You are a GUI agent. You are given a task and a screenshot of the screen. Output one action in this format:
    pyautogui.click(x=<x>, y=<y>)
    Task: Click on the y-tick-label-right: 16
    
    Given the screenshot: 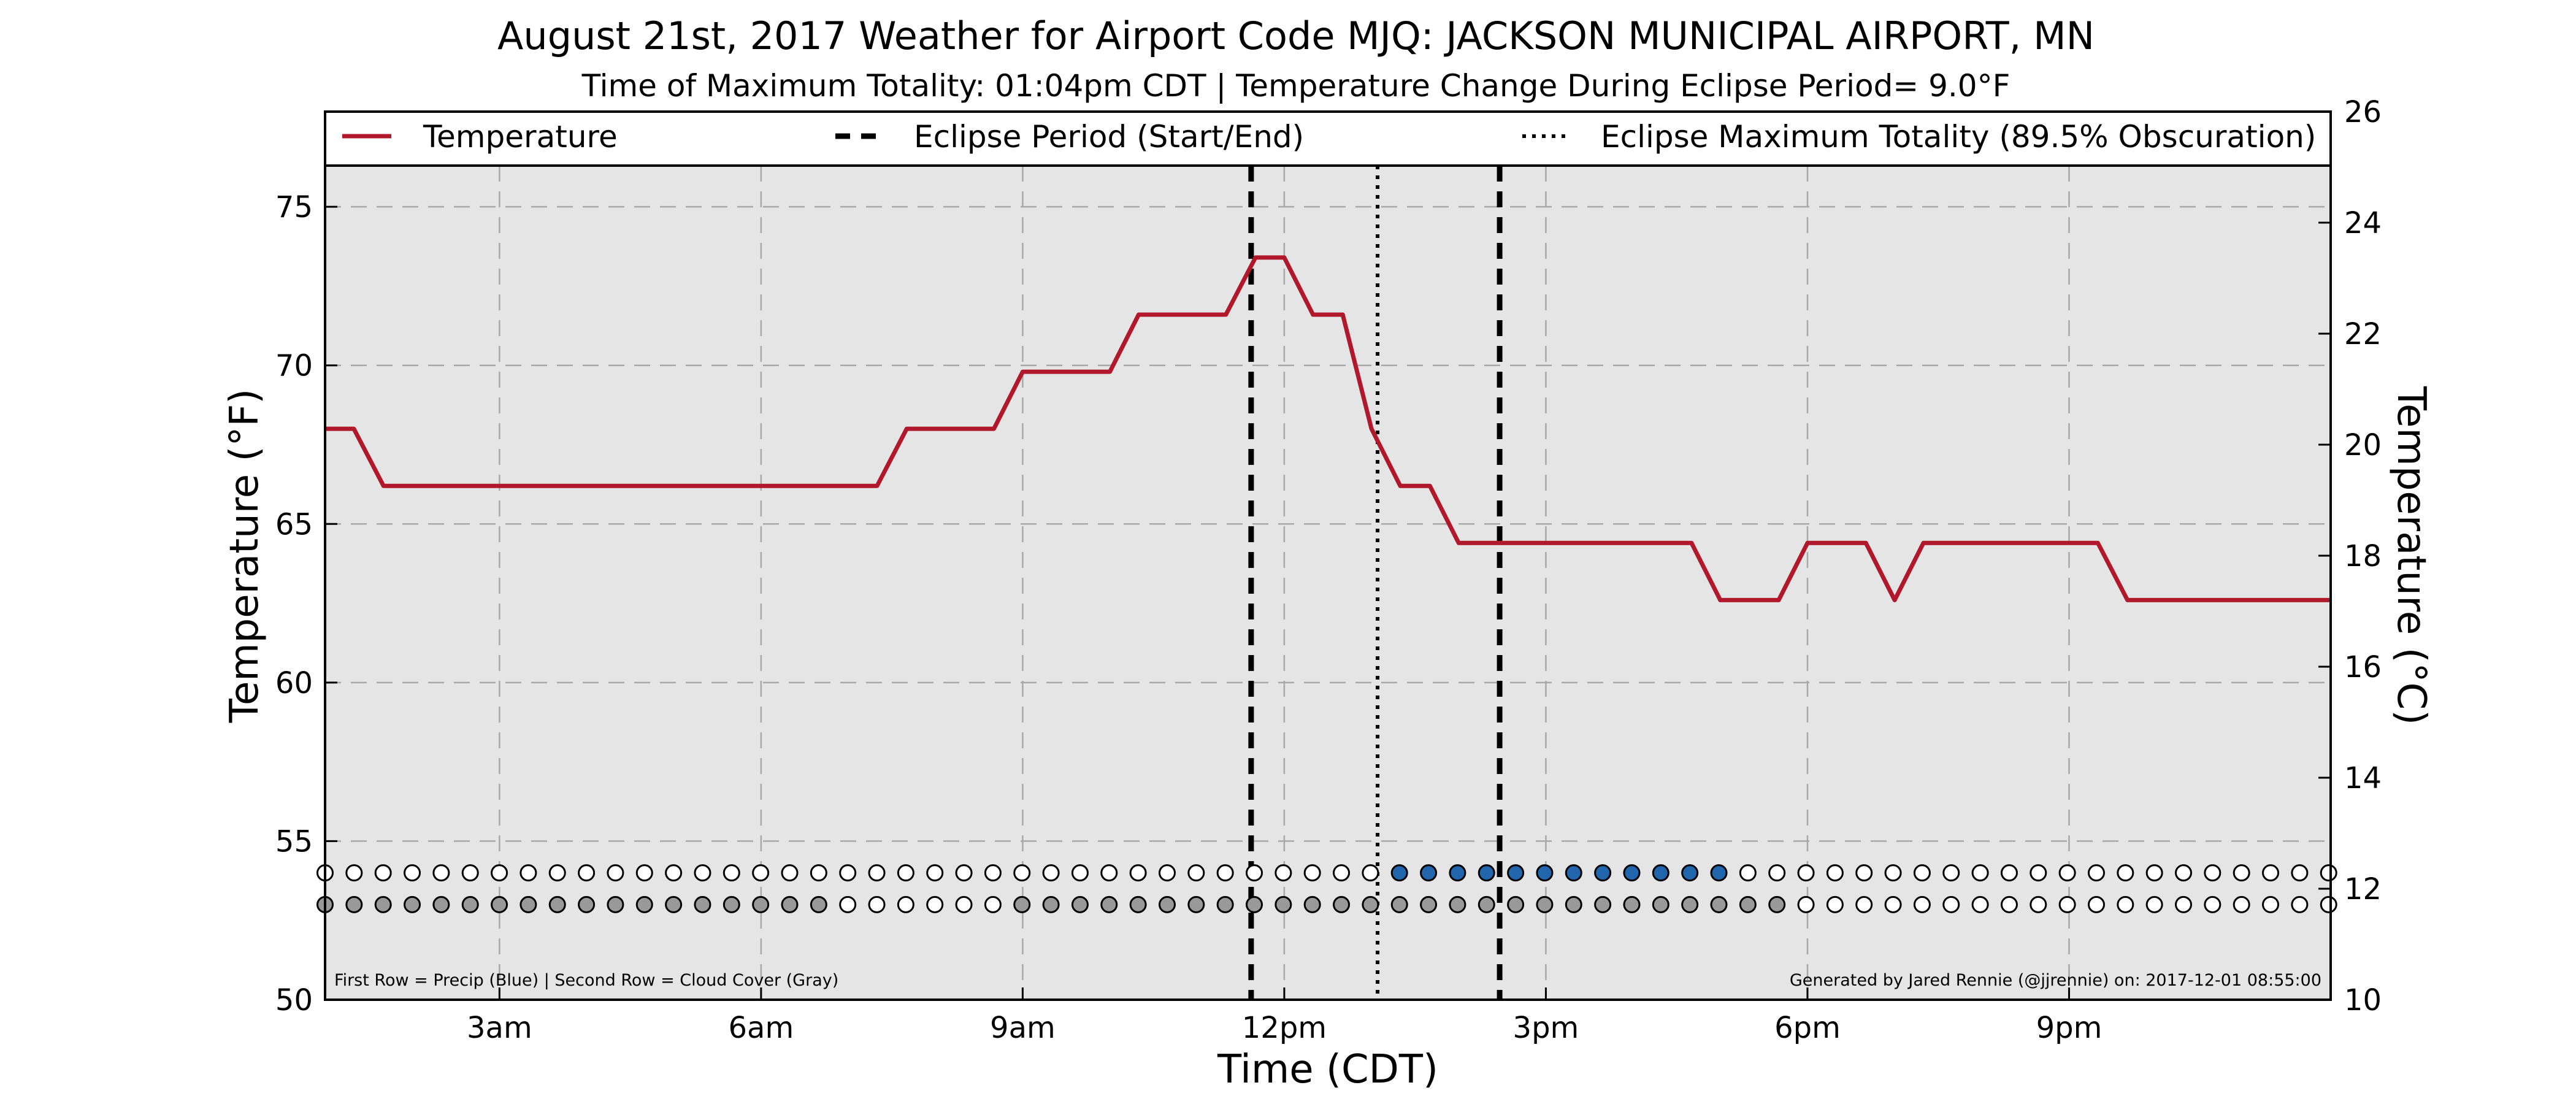 What is the action you would take?
    pyautogui.click(x=2363, y=667)
    